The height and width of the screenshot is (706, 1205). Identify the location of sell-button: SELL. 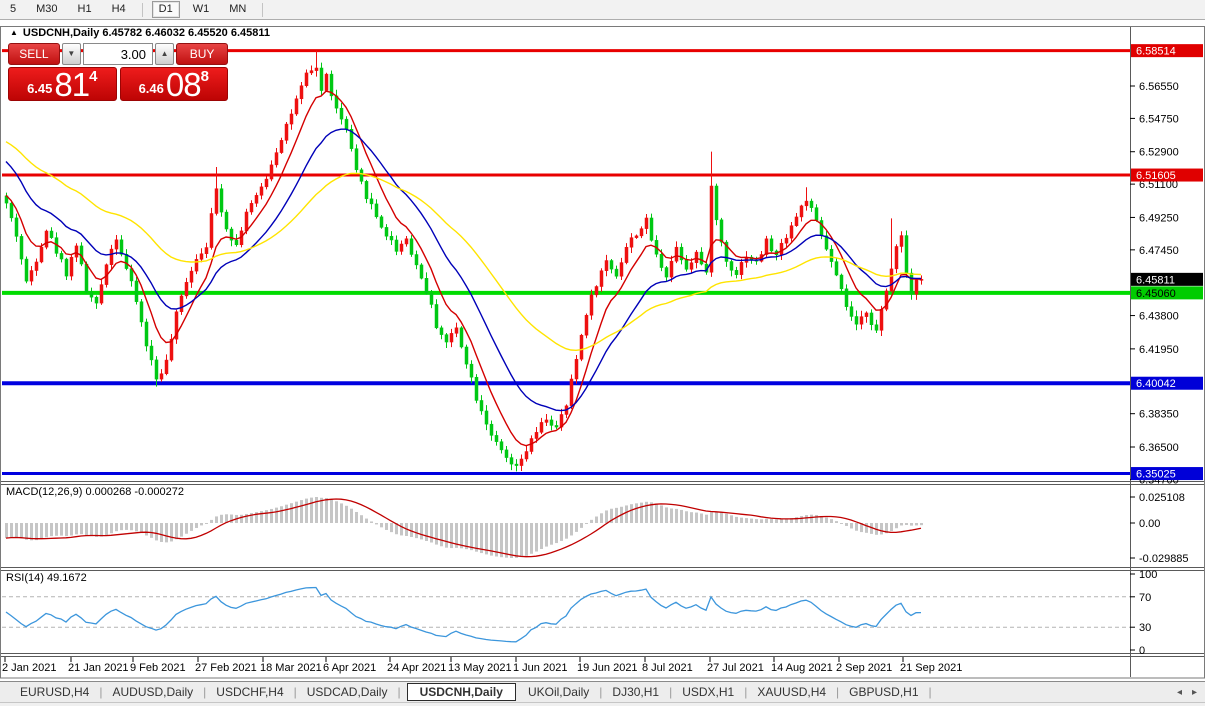
(34, 54).